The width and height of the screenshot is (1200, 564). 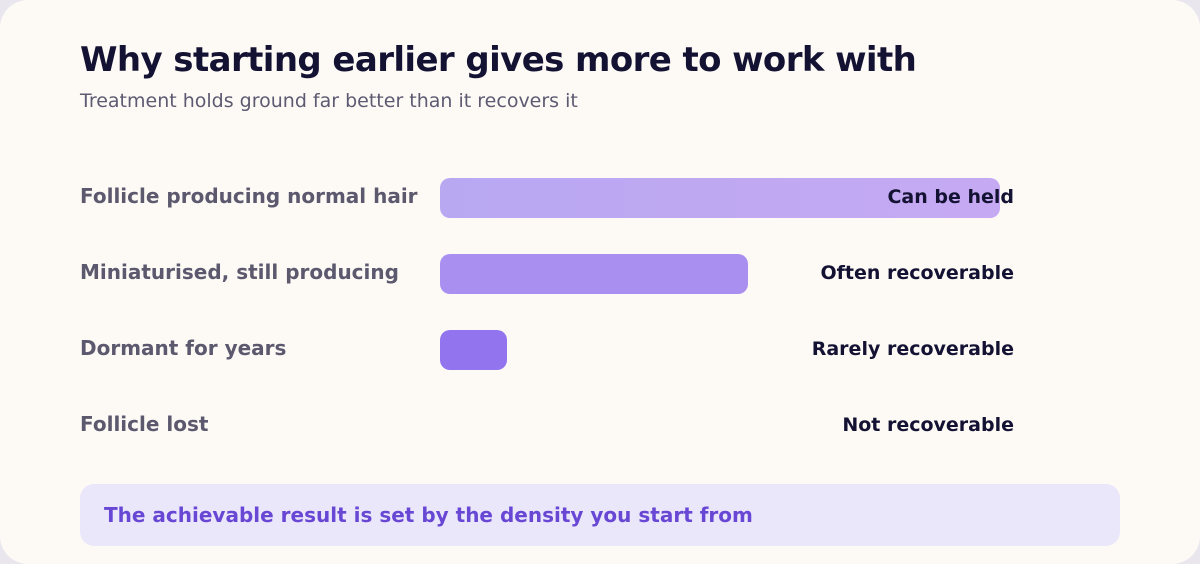 I want to click on status-label: Often recoverable, so click(x=917, y=273).